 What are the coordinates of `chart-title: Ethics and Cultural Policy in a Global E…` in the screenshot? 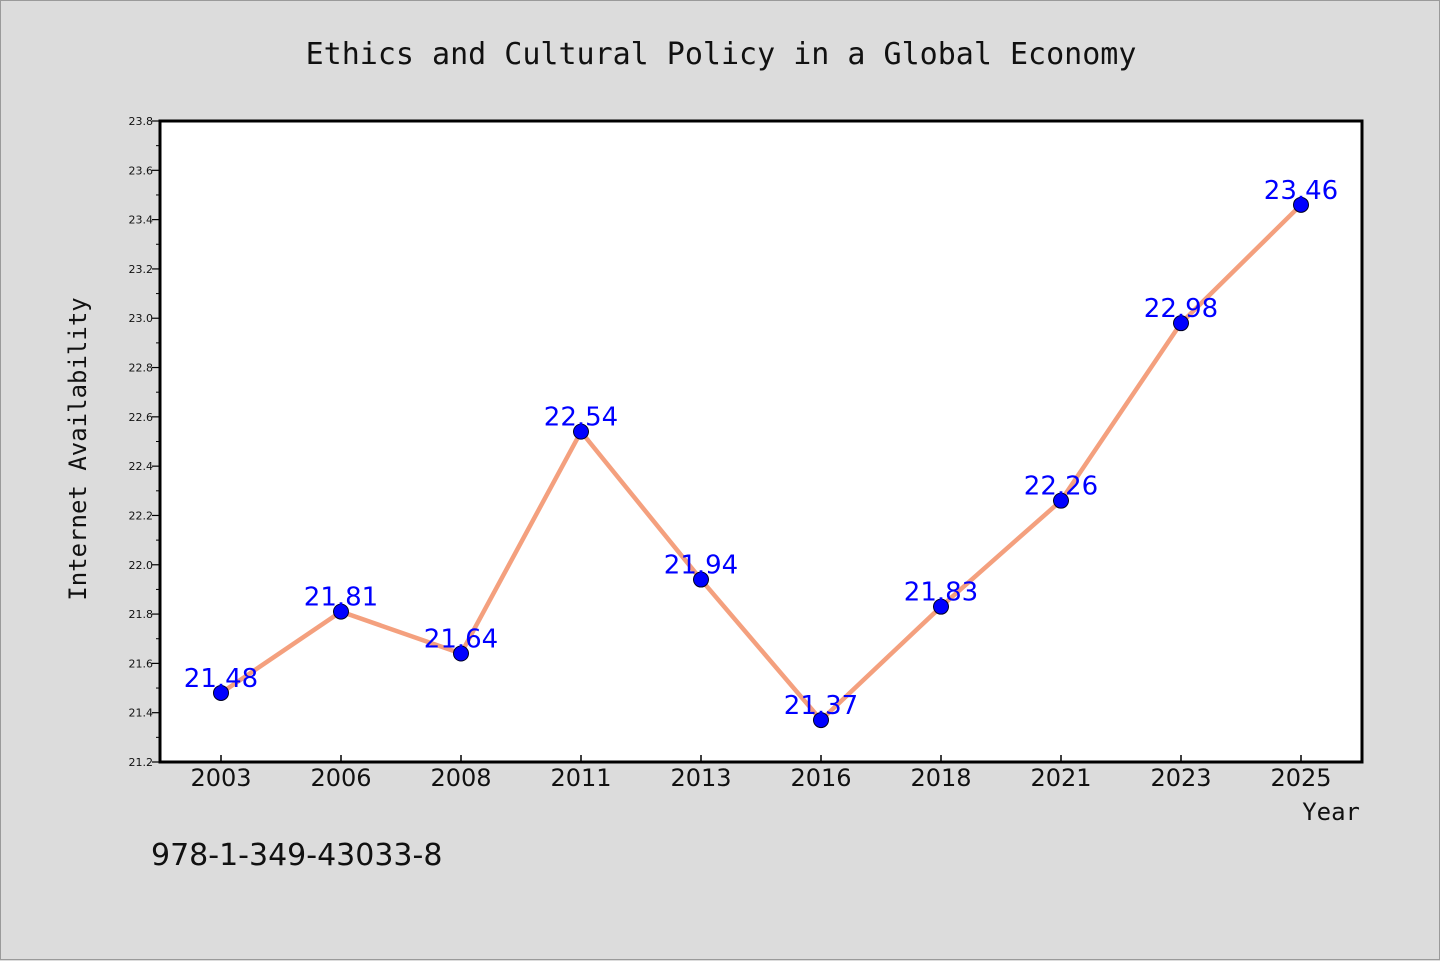 It's located at (721, 54).